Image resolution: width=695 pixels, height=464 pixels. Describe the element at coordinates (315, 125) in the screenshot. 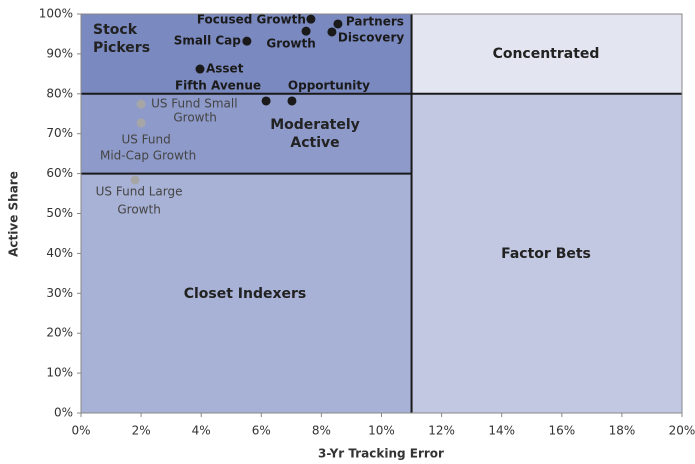

I see `region-label: Moderately` at that location.